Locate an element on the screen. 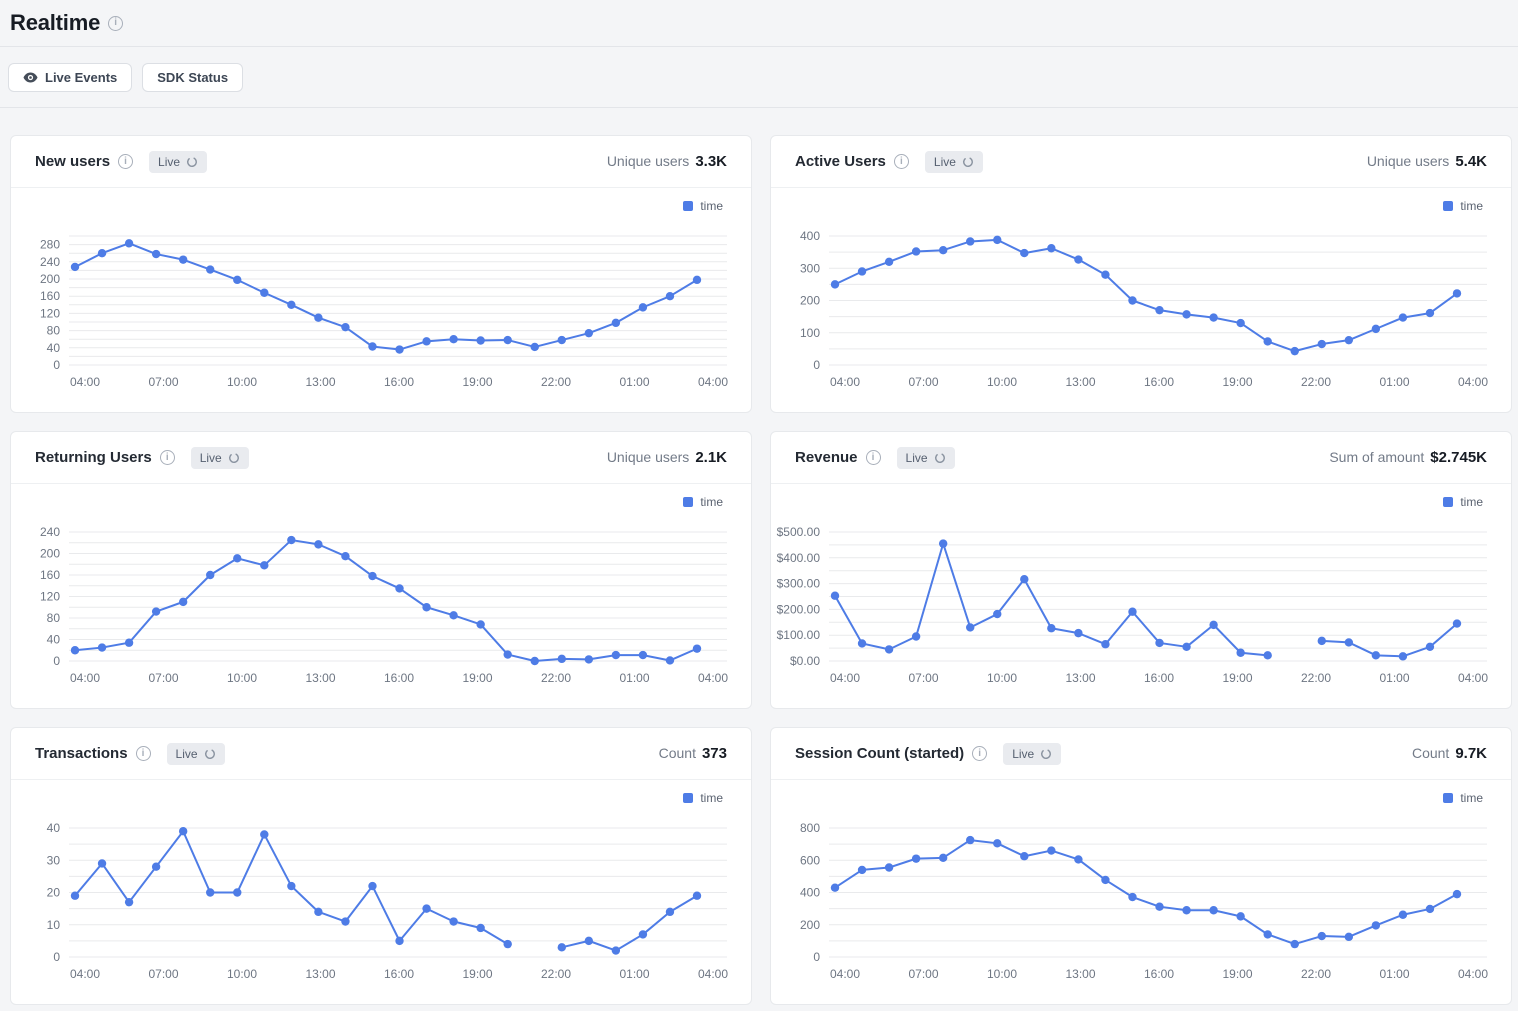  chart-title: Transactions is located at coordinates (81, 753).